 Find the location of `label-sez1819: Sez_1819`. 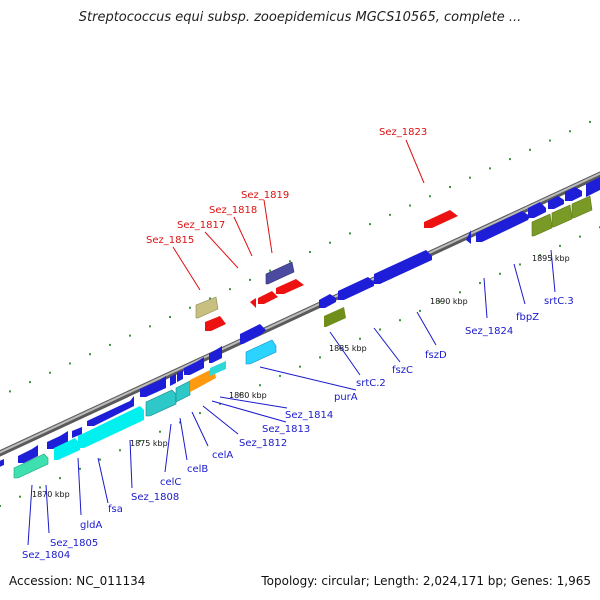

label-sez1819: Sez_1819 is located at coordinates (265, 195).